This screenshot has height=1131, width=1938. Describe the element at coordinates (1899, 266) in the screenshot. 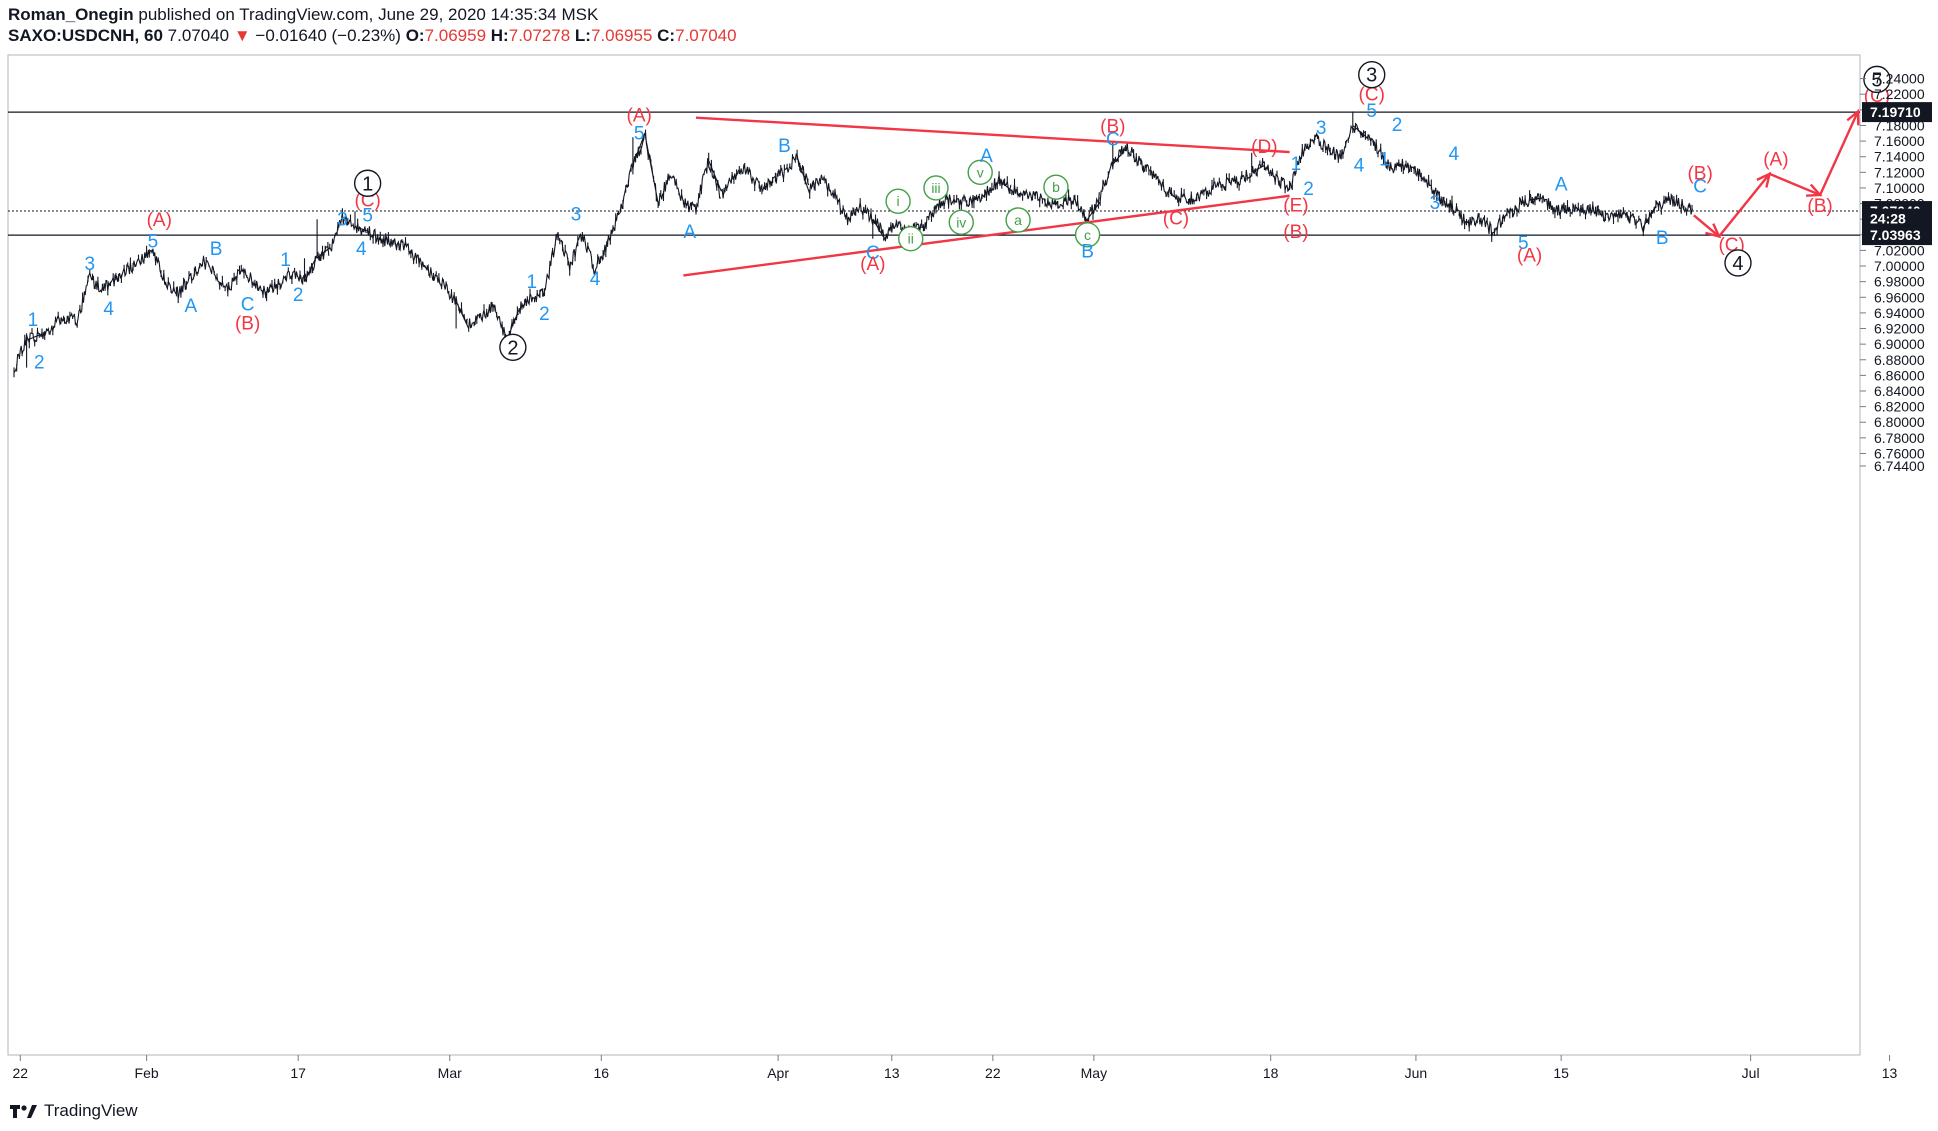

I see `y-tick-label: 7.00000` at that location.